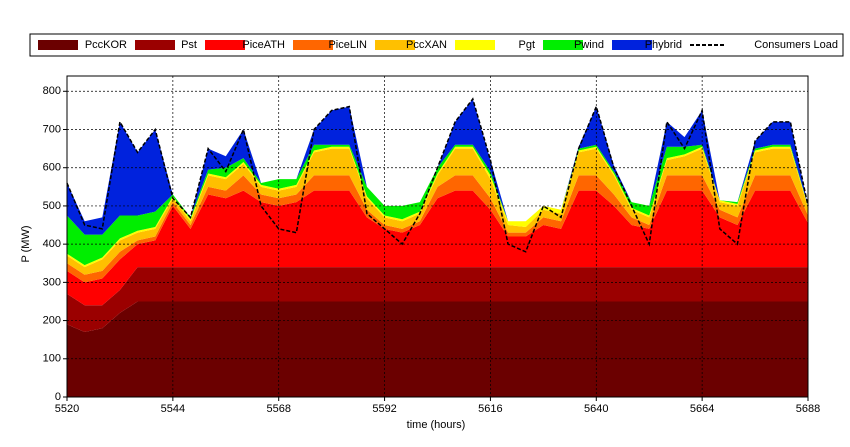 The width and height of the screenshot is (850, 447). What do you see at coordinates (173, 409) in the screenshot?
I see `x-tick-label: 5544` at bounding box center [173, 409].